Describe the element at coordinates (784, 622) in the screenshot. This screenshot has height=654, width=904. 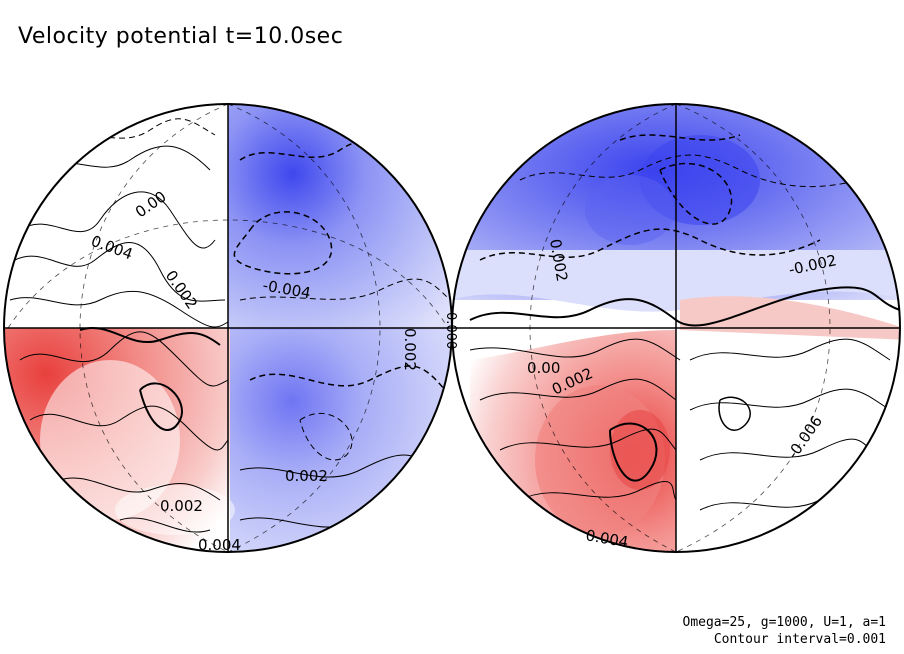
I see `parameters-line: Omega=25, g=1000, U=1, a=1` at that location.